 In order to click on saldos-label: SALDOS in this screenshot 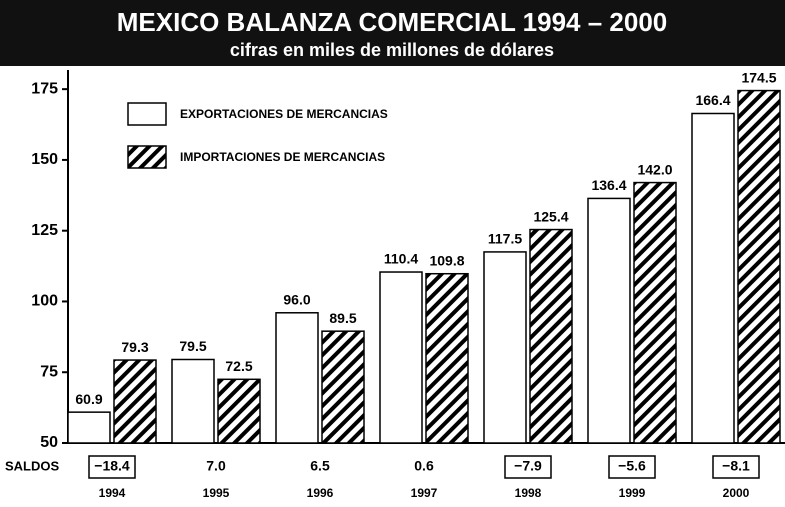, I will do `click(32, 465)`.